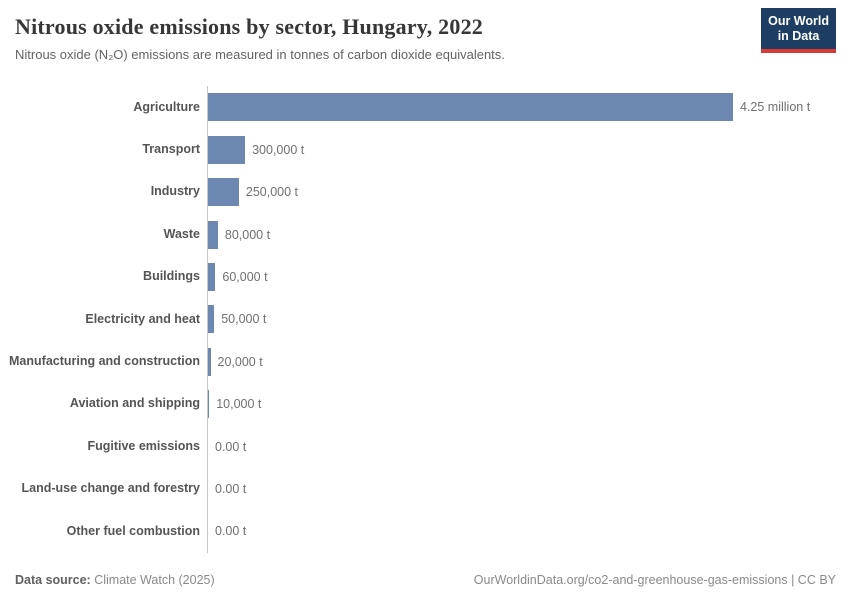 This screenshot has height=600, width=850. What do you see at coordinates (240, 361) in the screenshot?
I see `value-label: 20,000 t` at bounding box center [240, 361].